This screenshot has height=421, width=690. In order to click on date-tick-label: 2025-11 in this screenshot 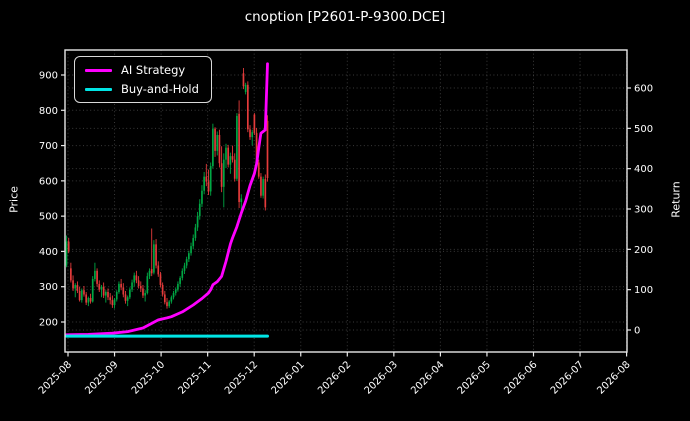, I will do `click(194, 377)`.